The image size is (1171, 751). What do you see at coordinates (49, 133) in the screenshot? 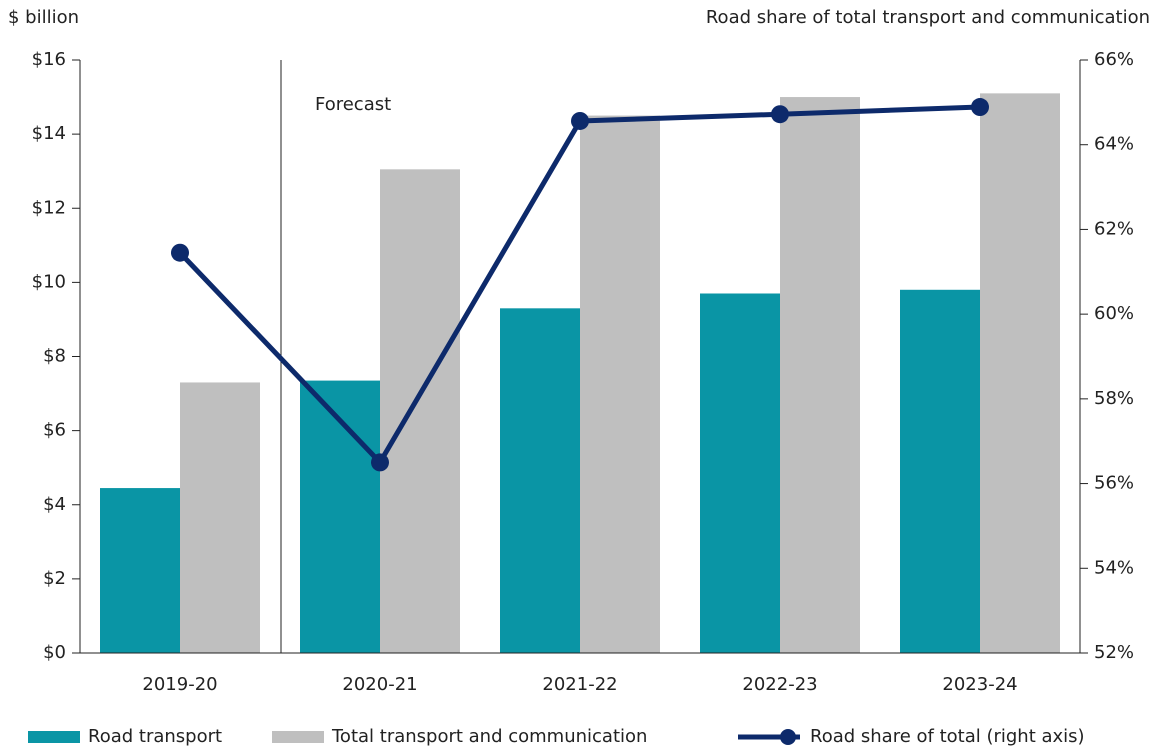
I see `y-tick-label: $14` at bounding box center [49, 133].